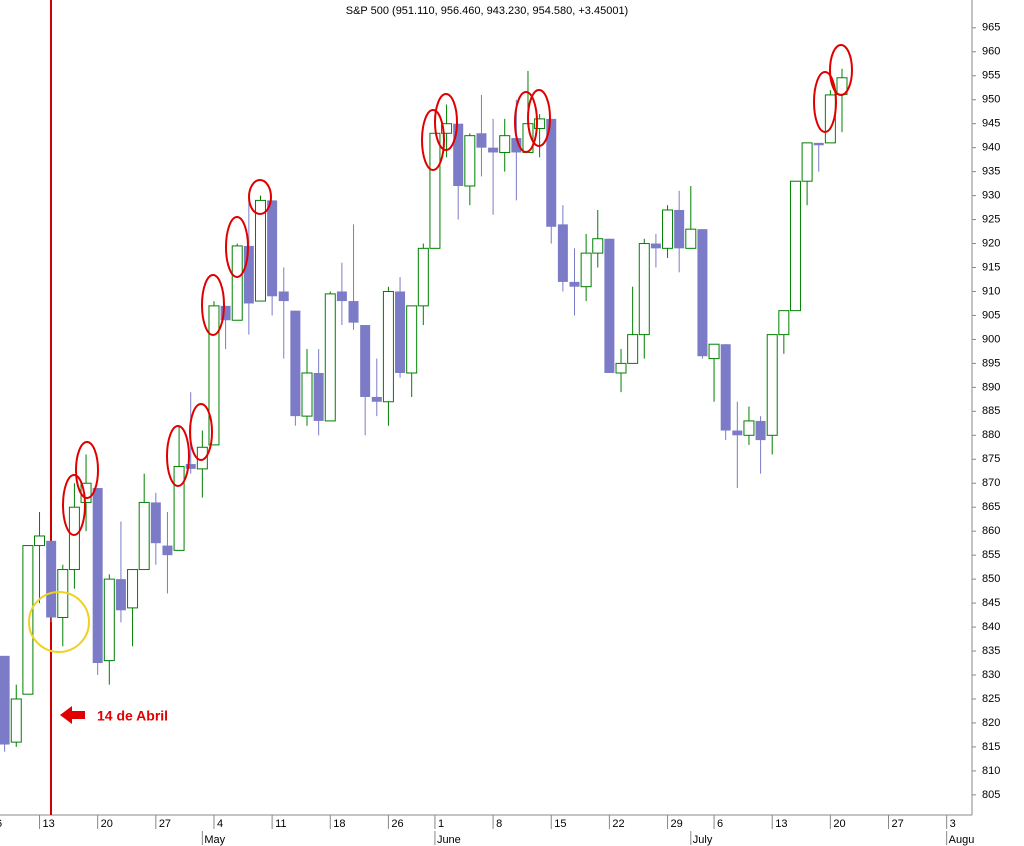 This screenshot has width=1024, height=846. What do you see at coordinates (991, 52) in the screenshot?
I see `y-tick-label: 960` at bounding box center [991, 52].